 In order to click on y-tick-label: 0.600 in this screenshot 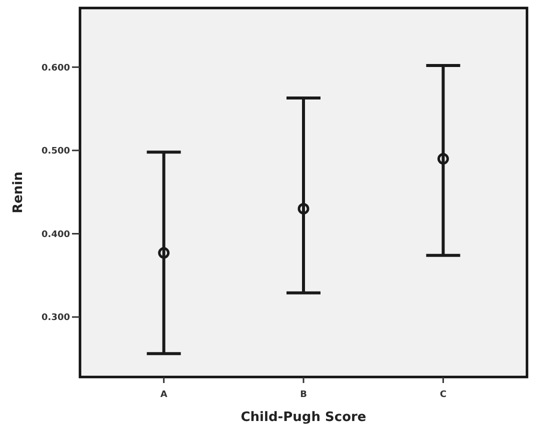, I will do `click(56, 68)`.